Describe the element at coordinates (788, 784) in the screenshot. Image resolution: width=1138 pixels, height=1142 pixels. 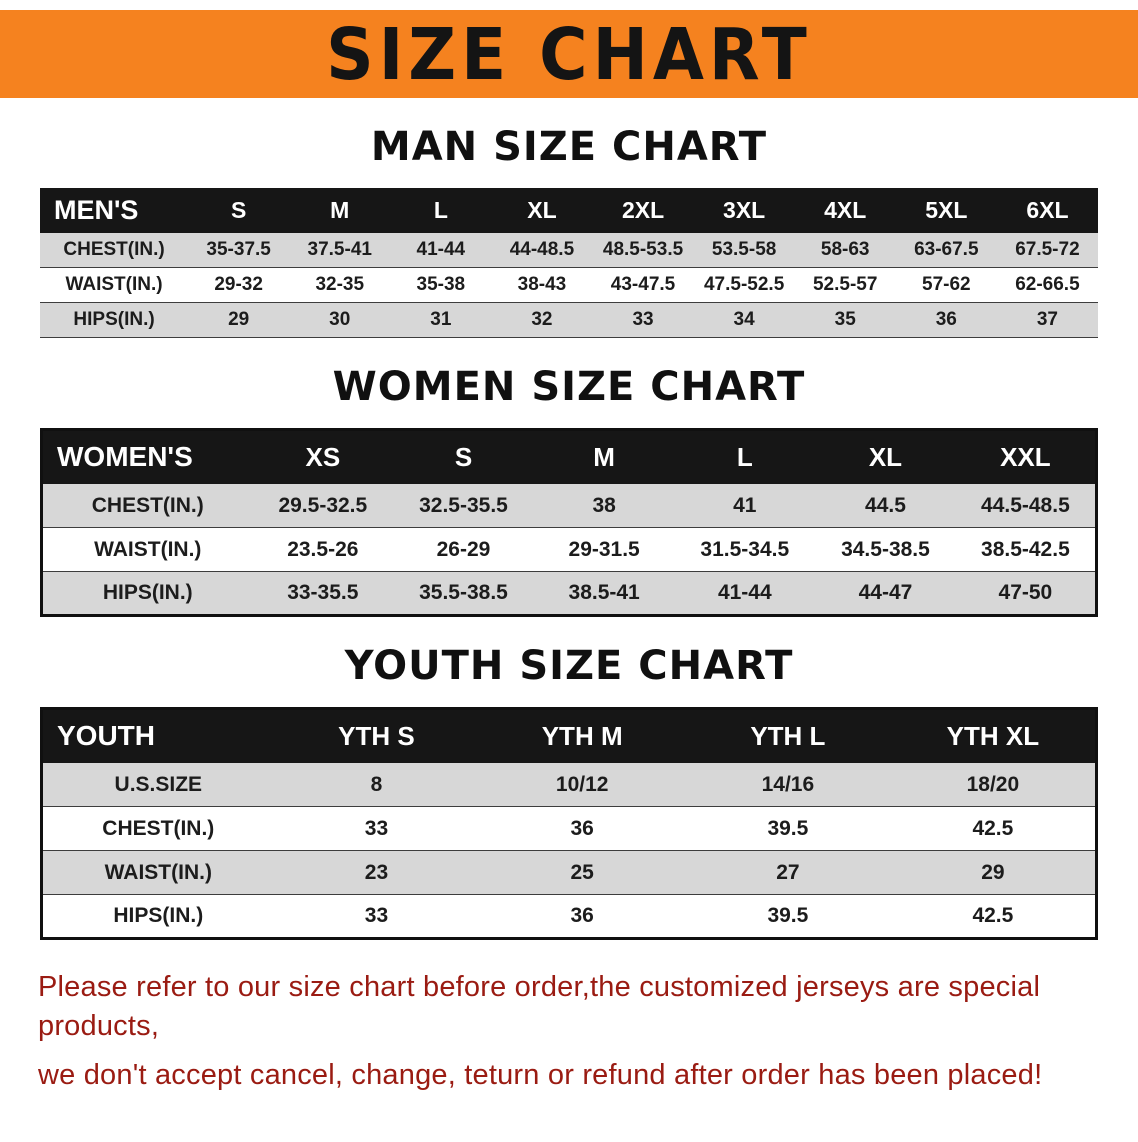
I see `value-cell: 14/16` at that location.